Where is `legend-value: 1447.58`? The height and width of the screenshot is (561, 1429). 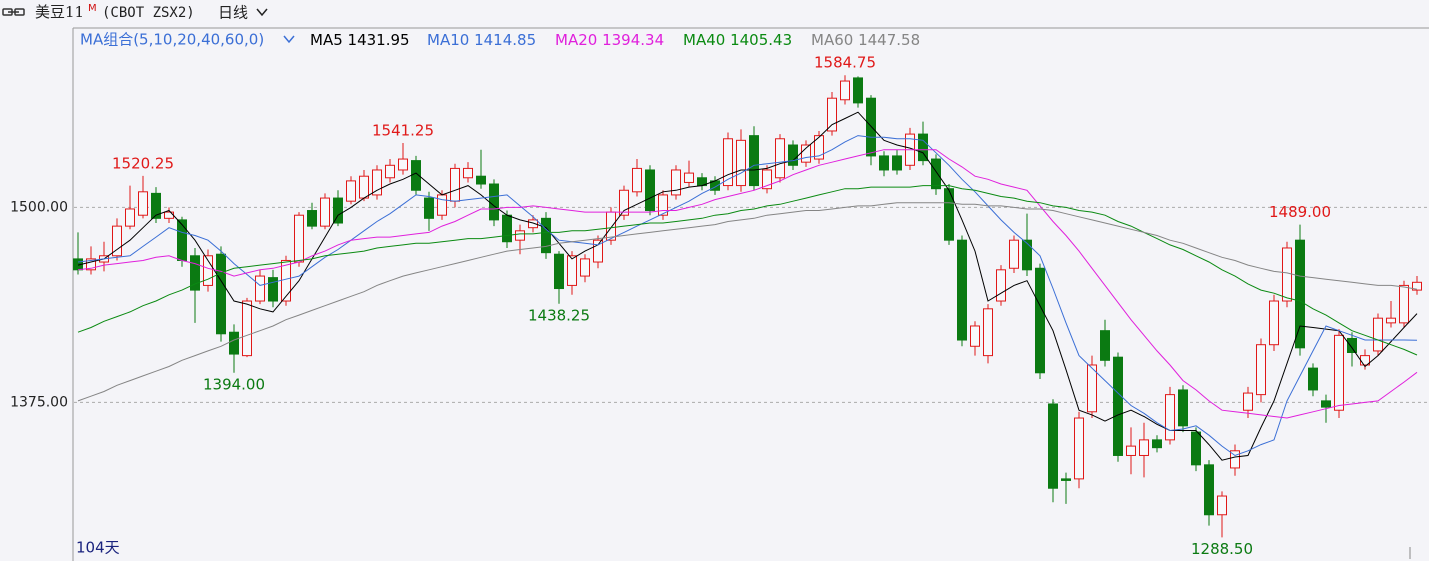
legend-value: 1447.58 is located at coordinates (889, 40).